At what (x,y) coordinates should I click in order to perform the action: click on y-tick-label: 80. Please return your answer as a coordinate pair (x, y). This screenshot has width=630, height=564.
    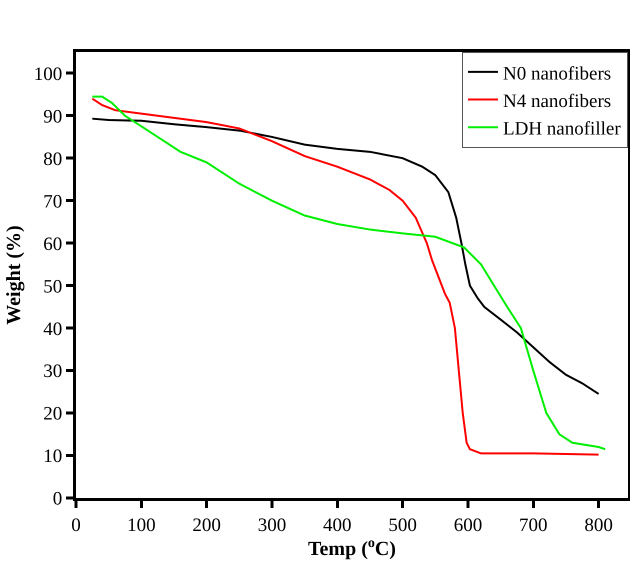
    Looking at the image, I should click on (52, 159).